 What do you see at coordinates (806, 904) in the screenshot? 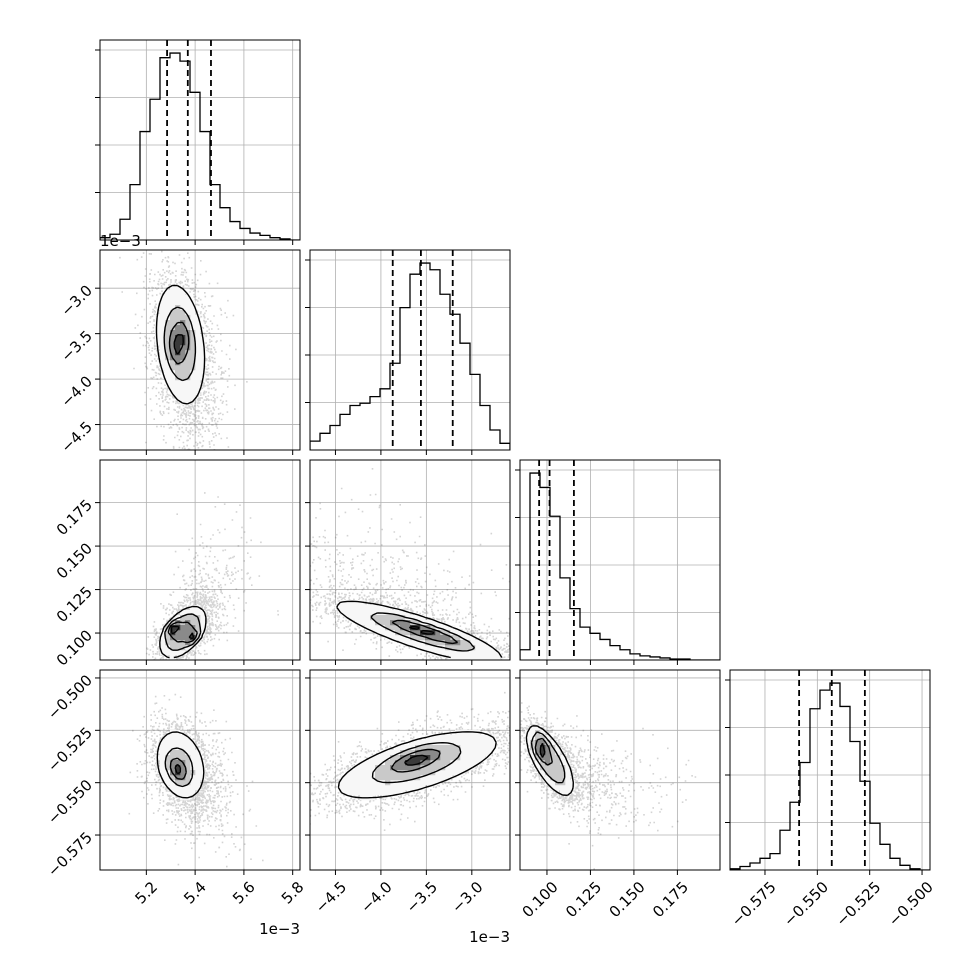
I see `x-tick-label: −0.550` at bounding box center [806, 904].